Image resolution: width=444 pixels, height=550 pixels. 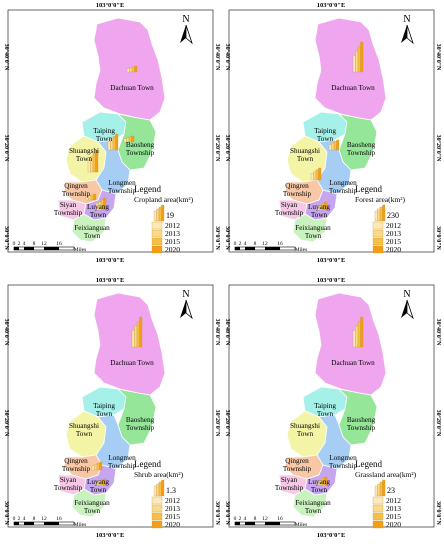 What do you see at coordinates (380, 199) in the screenshot?
I see `legend-subtitle: Forest area(km²)` at bounding box center [380, 199].